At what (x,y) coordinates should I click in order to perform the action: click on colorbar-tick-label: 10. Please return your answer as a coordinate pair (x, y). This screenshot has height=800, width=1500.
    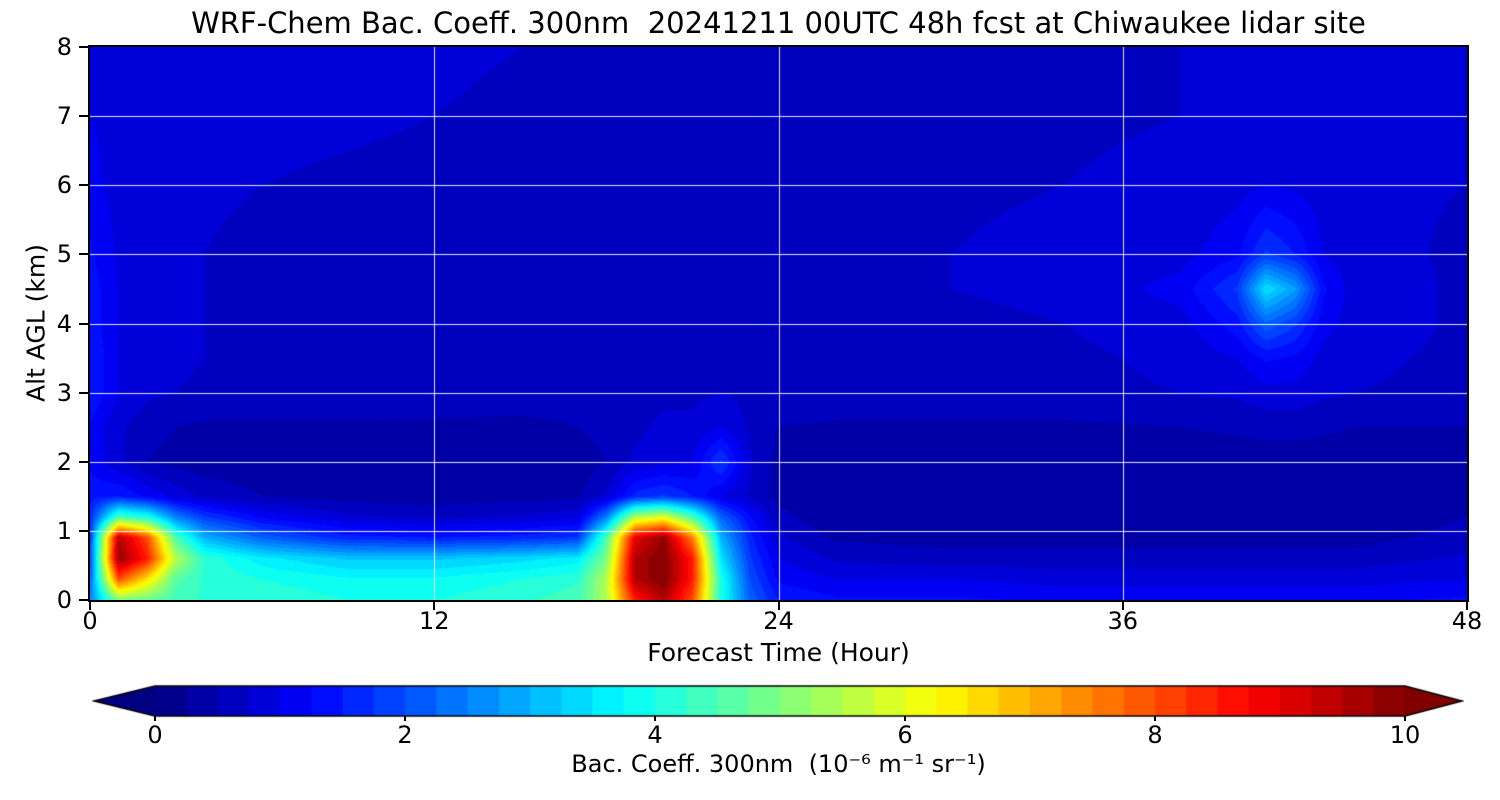
    Looking at the image, I should click on (1405, 735).